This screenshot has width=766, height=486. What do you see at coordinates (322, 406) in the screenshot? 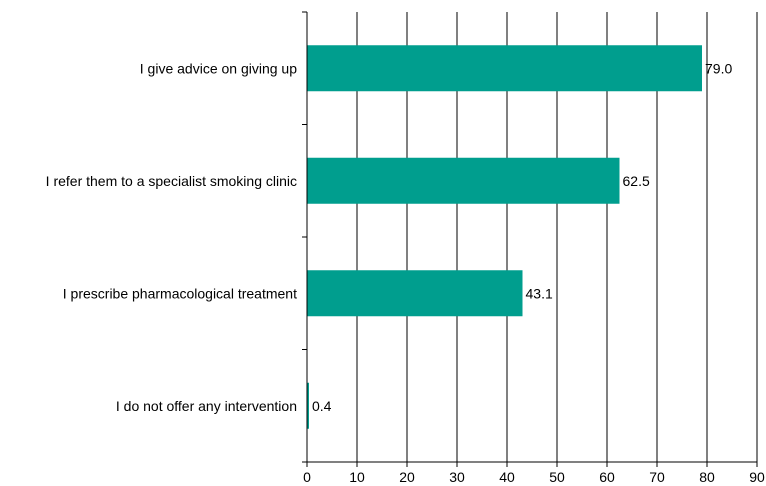
I see `value-label: 0.4` at bounding box center [322, 406].